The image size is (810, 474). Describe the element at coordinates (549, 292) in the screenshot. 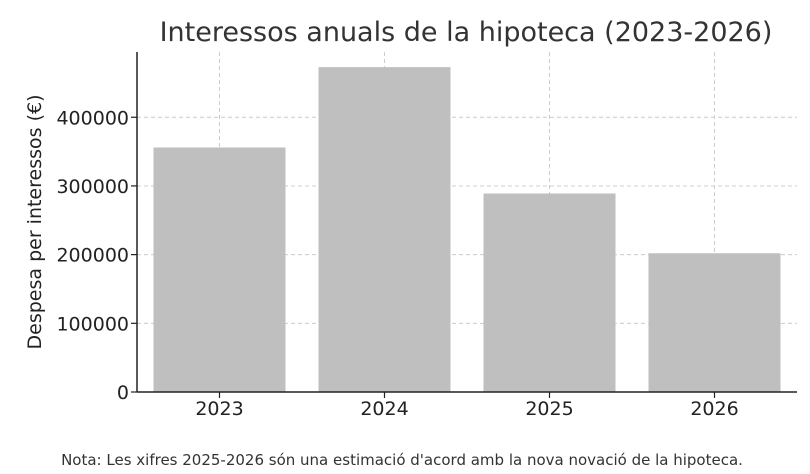

I see `bar-2025` at that location.